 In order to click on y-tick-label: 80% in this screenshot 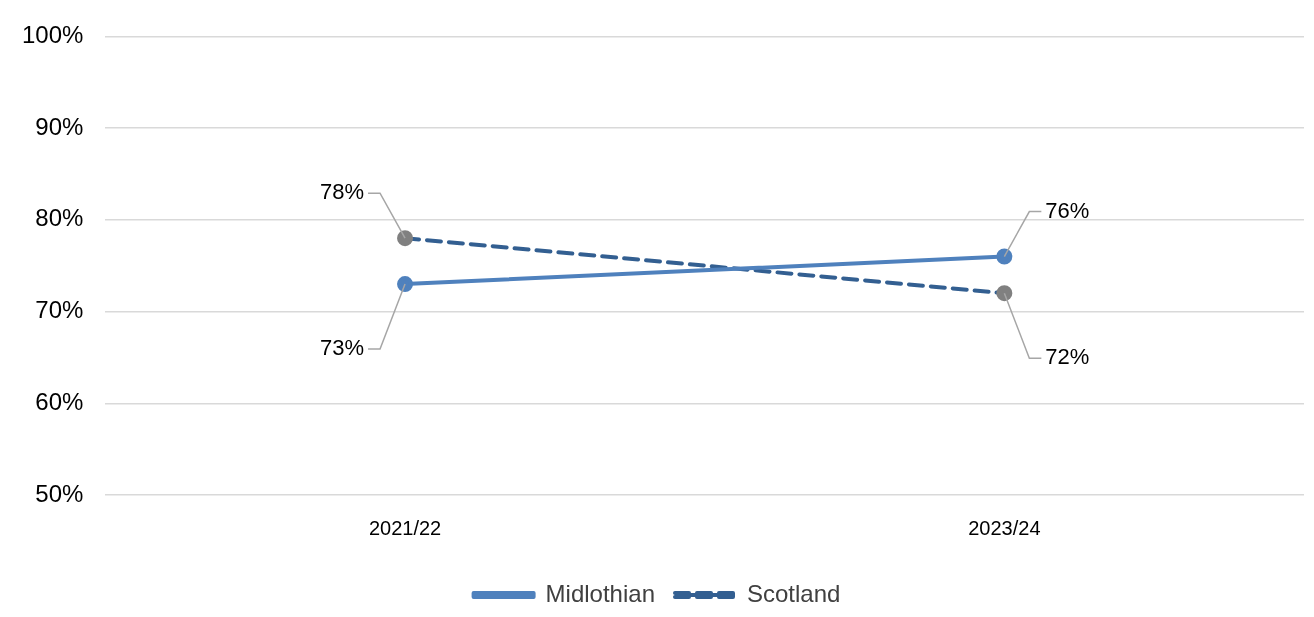, I will do `click(59, 218)`.